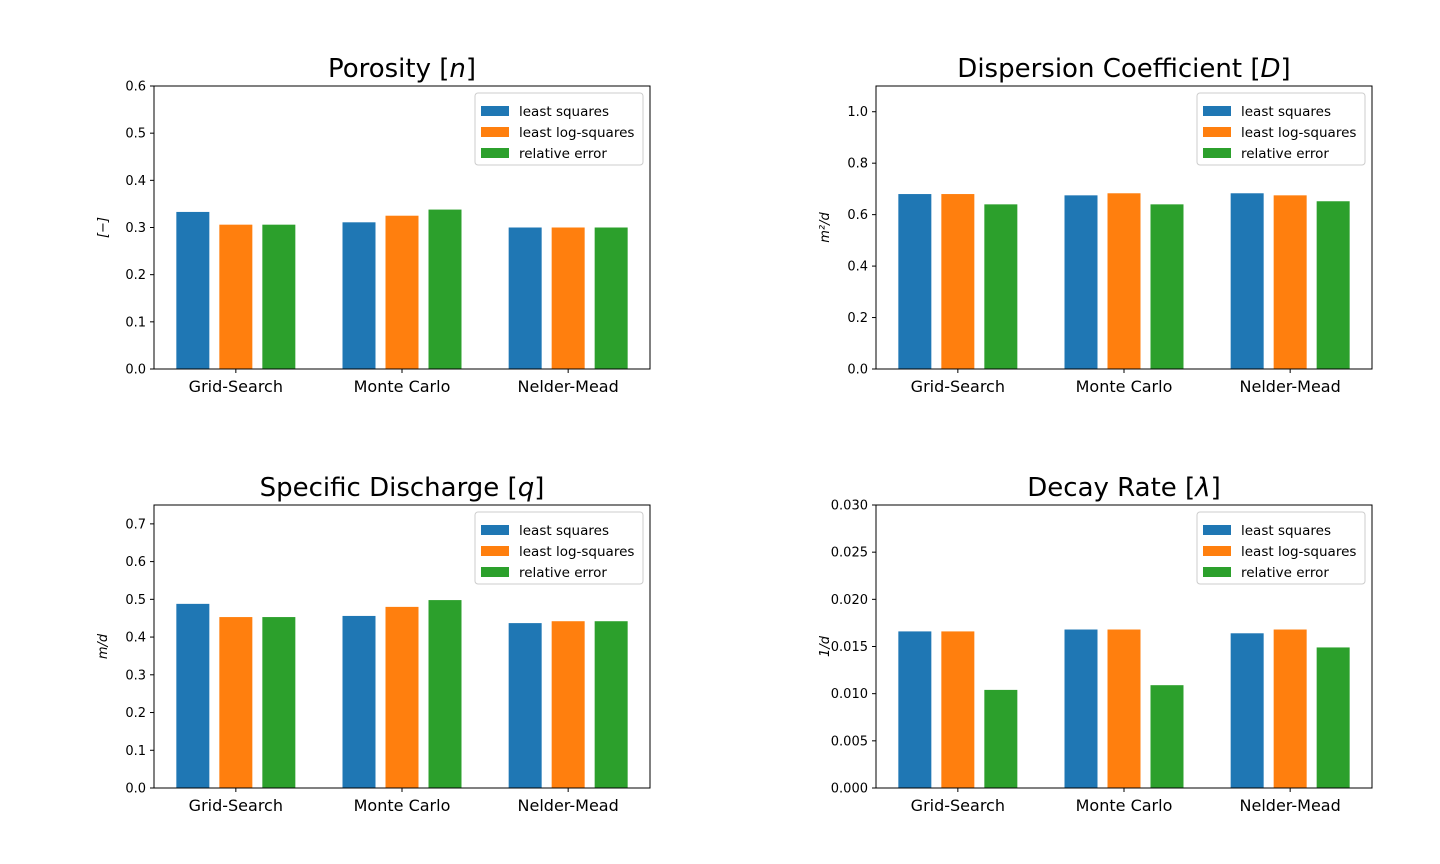 This screenshot has width=1440, height=864. I want to click on chart-title: Specific Discharge [q], so click(402, 488).